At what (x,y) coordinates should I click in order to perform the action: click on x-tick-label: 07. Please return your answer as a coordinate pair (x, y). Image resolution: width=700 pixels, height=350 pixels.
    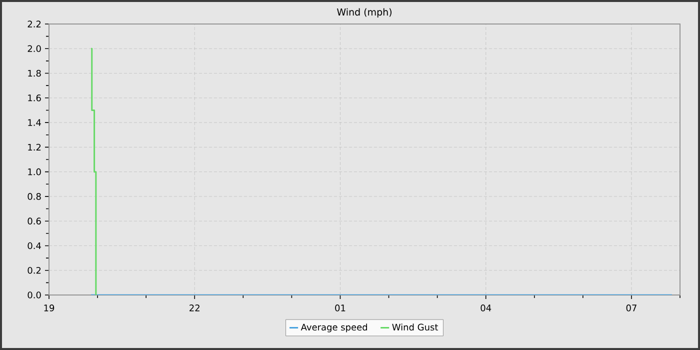
    Looking at the image, I should click on (631, 308).